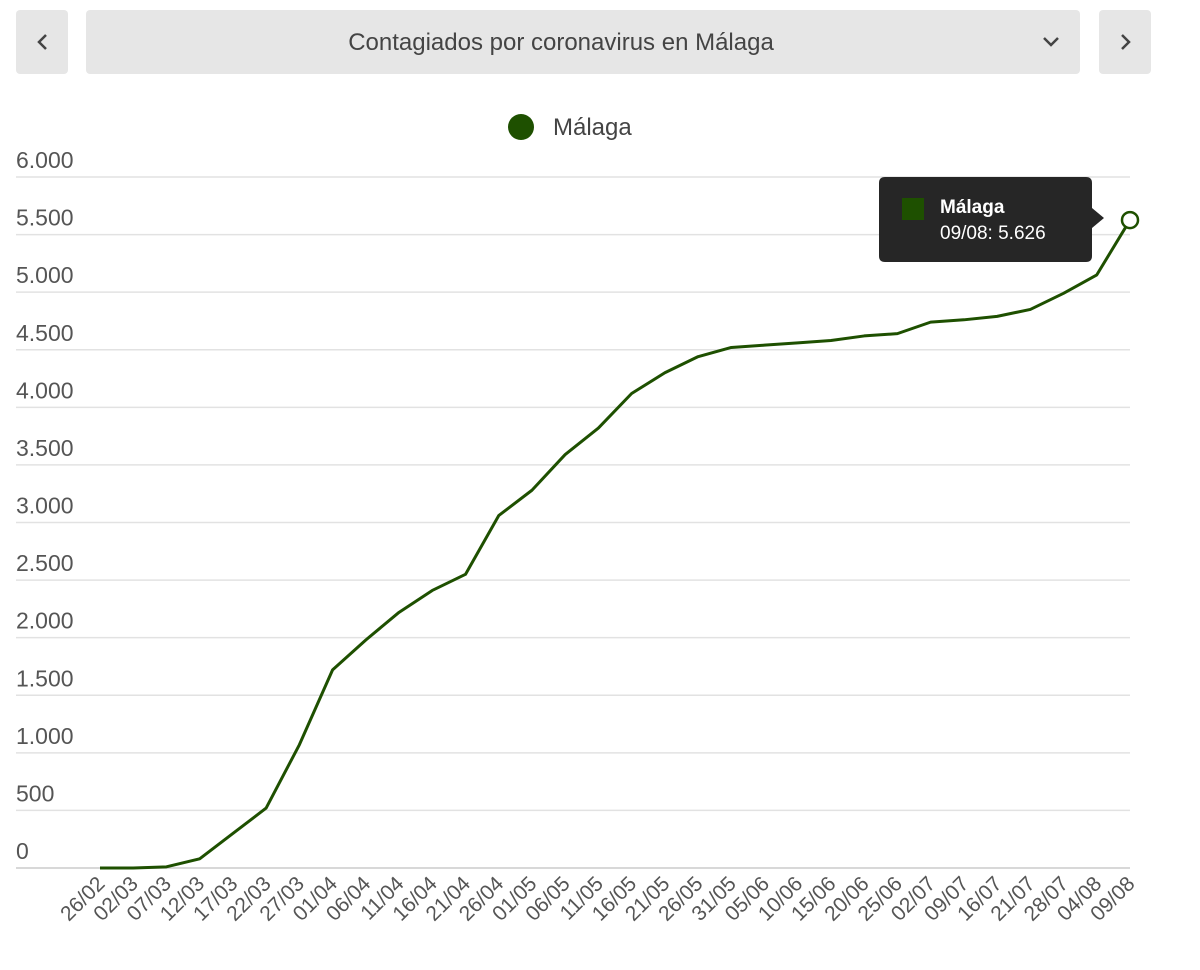  I want to click on y-tick-label: 0, so click(22, 851).